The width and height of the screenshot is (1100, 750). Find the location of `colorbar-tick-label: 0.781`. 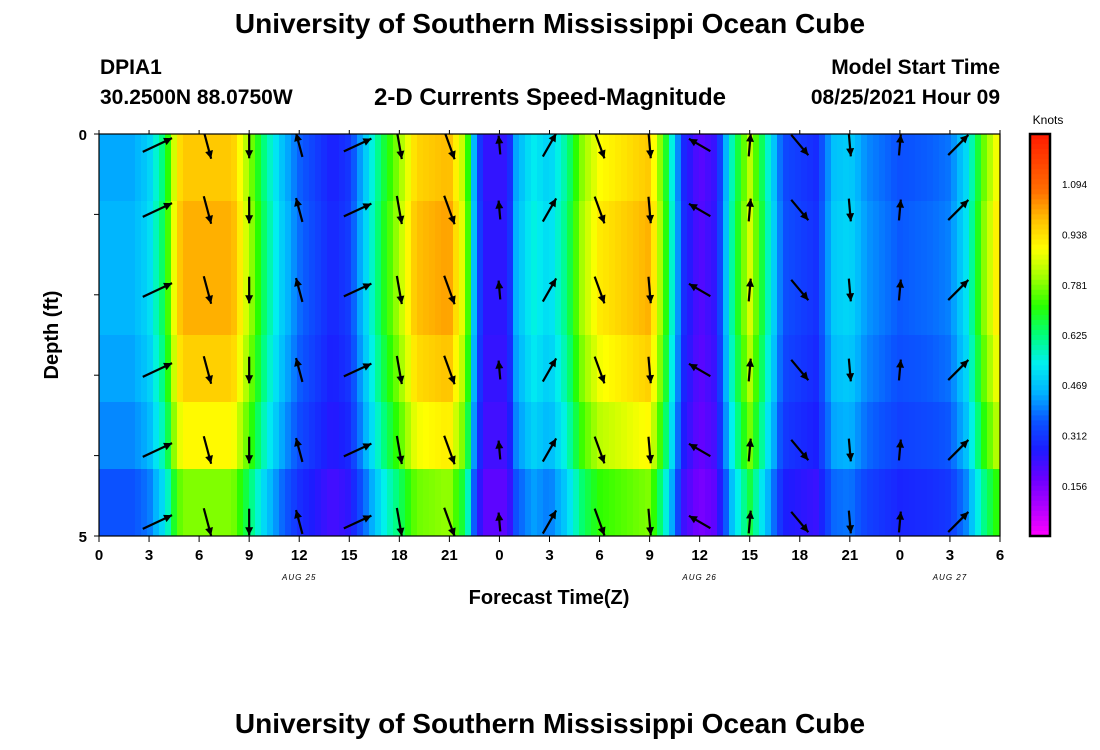

colorbar-tick-label: 0.781 is located at coordinates (1074, 286).